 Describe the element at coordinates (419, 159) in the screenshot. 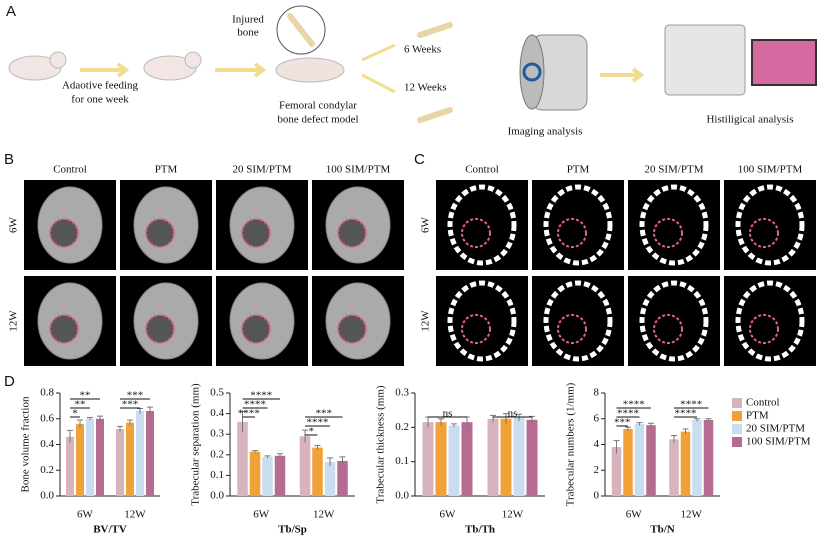

I see `panel-label: C` at that location.